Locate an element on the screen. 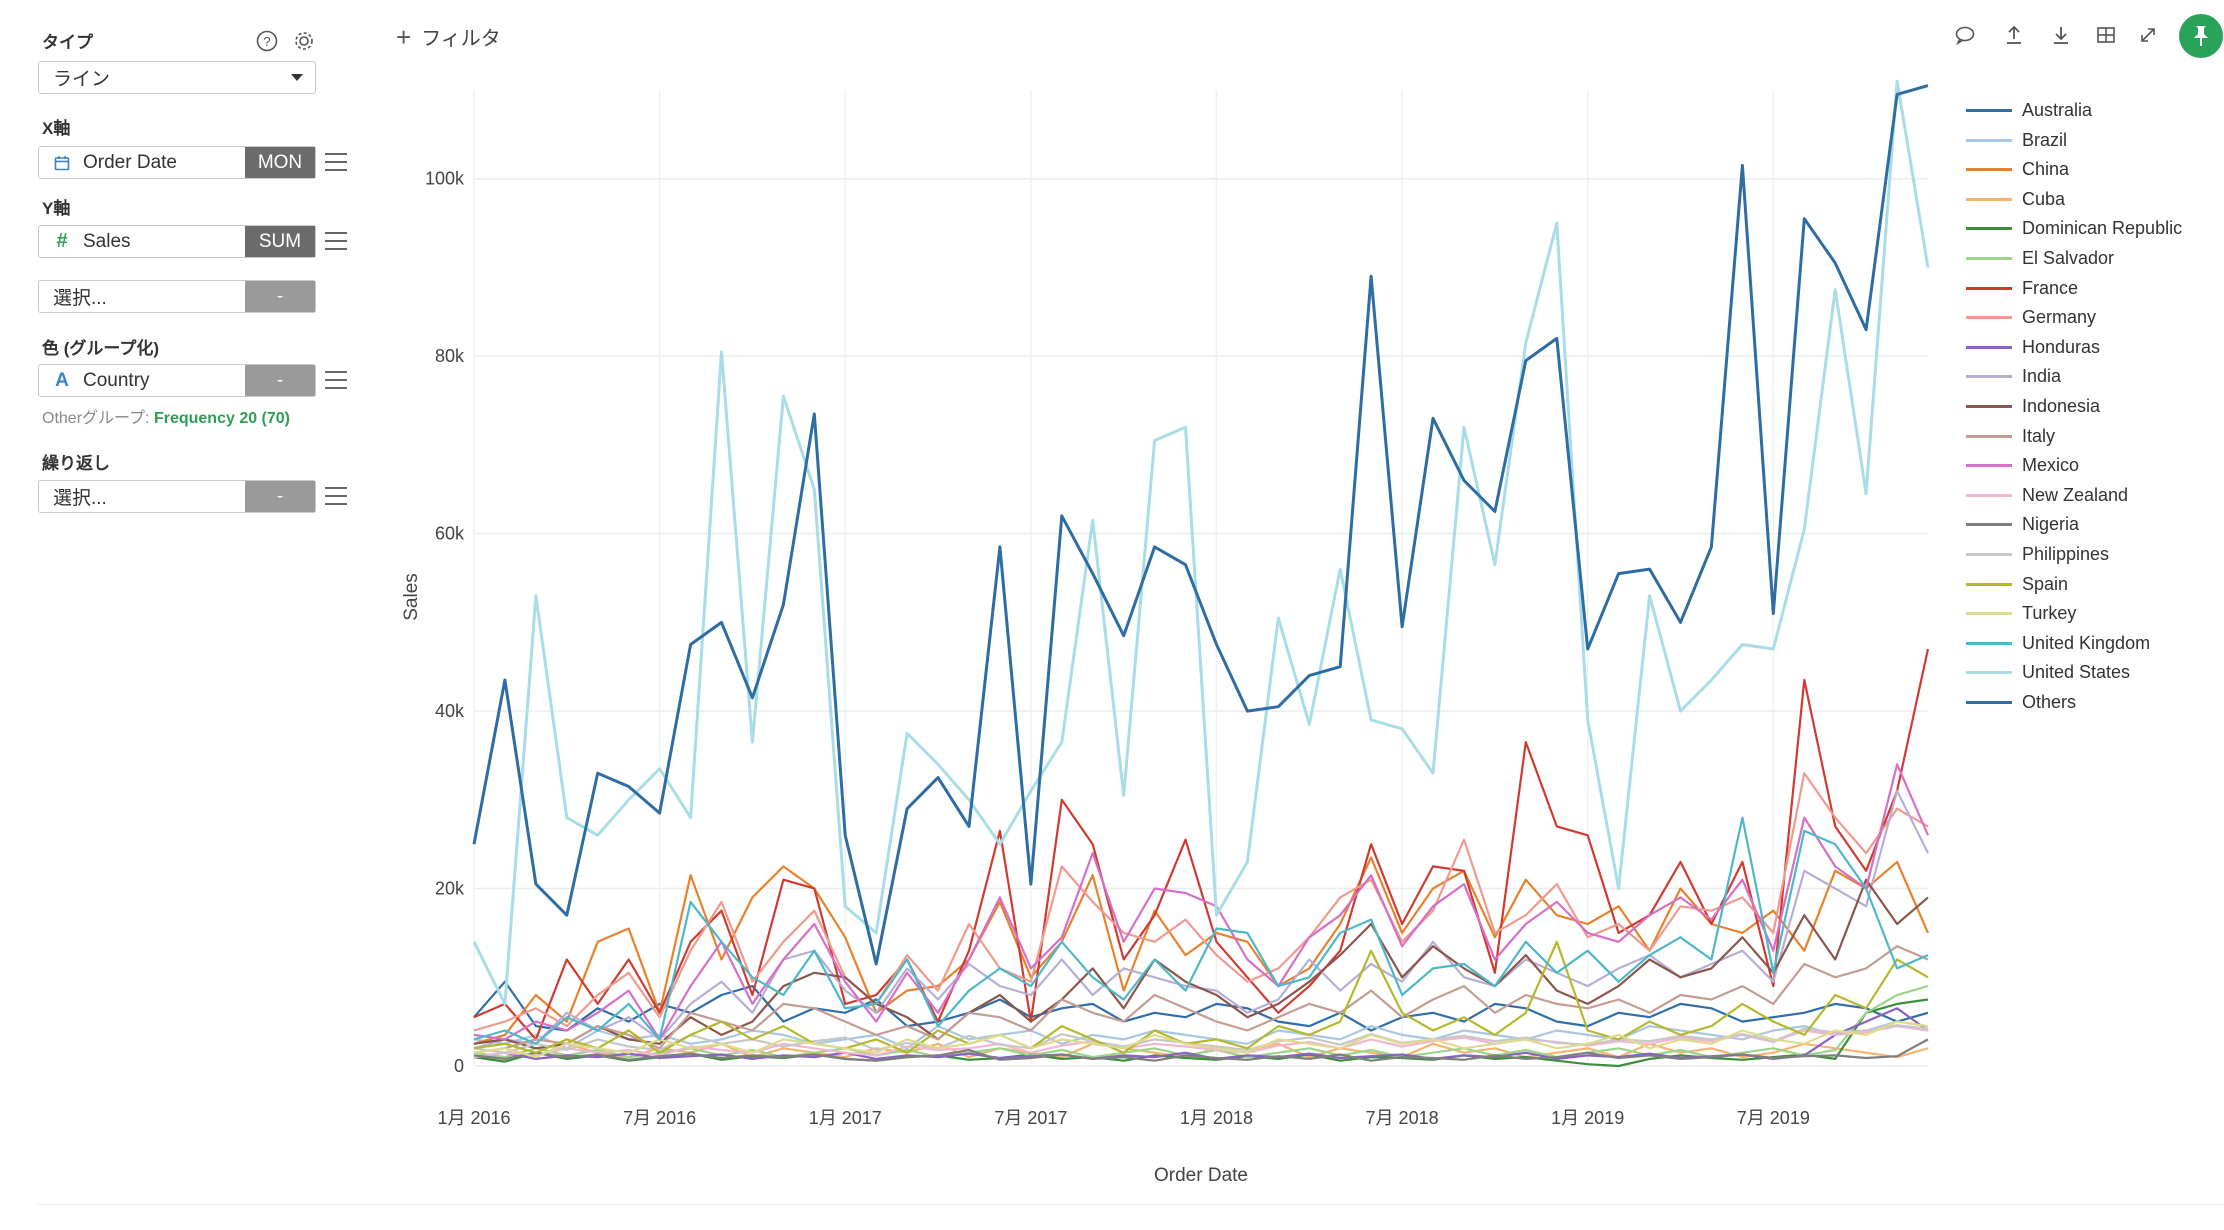 Image resolution: width=2224 pixels, height=1230 pixels. help-icon: ? is located at coordinates (267, 41).